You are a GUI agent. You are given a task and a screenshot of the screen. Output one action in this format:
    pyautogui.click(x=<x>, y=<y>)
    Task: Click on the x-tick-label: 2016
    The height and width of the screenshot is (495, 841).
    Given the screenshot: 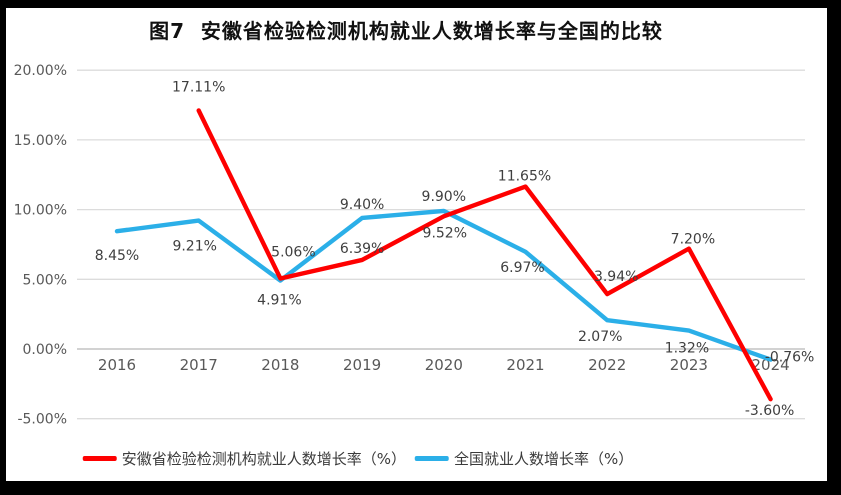 What is the action you would take?
    pyautogui.click(x=117, y=365)
    